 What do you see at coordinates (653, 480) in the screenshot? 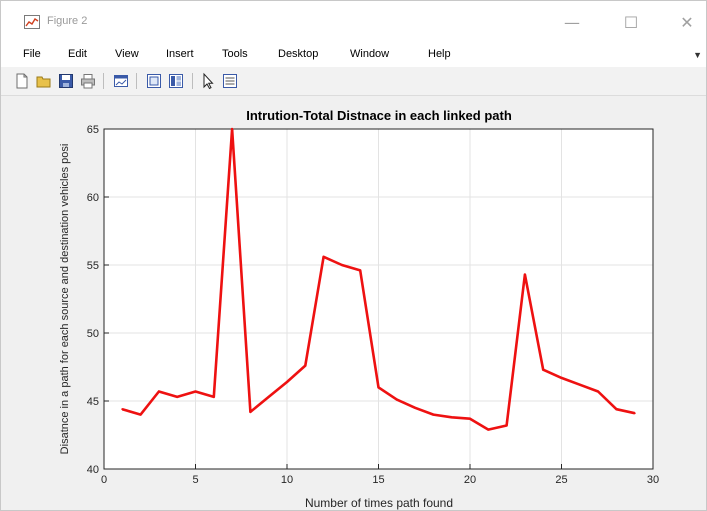
I see `x-tick-label: 30` at bounding box center [653, 480].